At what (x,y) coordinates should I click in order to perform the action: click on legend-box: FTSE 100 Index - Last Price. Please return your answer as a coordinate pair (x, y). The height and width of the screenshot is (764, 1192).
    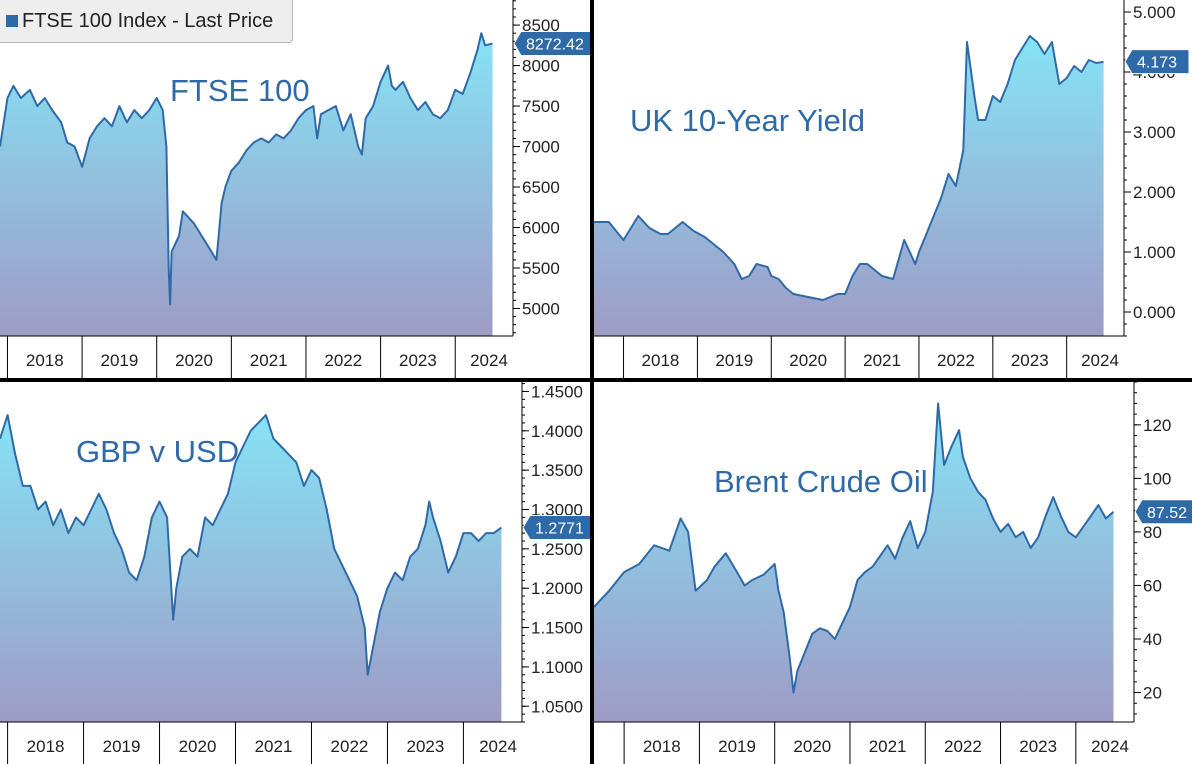
    Looking at the image, I should click on (146, 21).